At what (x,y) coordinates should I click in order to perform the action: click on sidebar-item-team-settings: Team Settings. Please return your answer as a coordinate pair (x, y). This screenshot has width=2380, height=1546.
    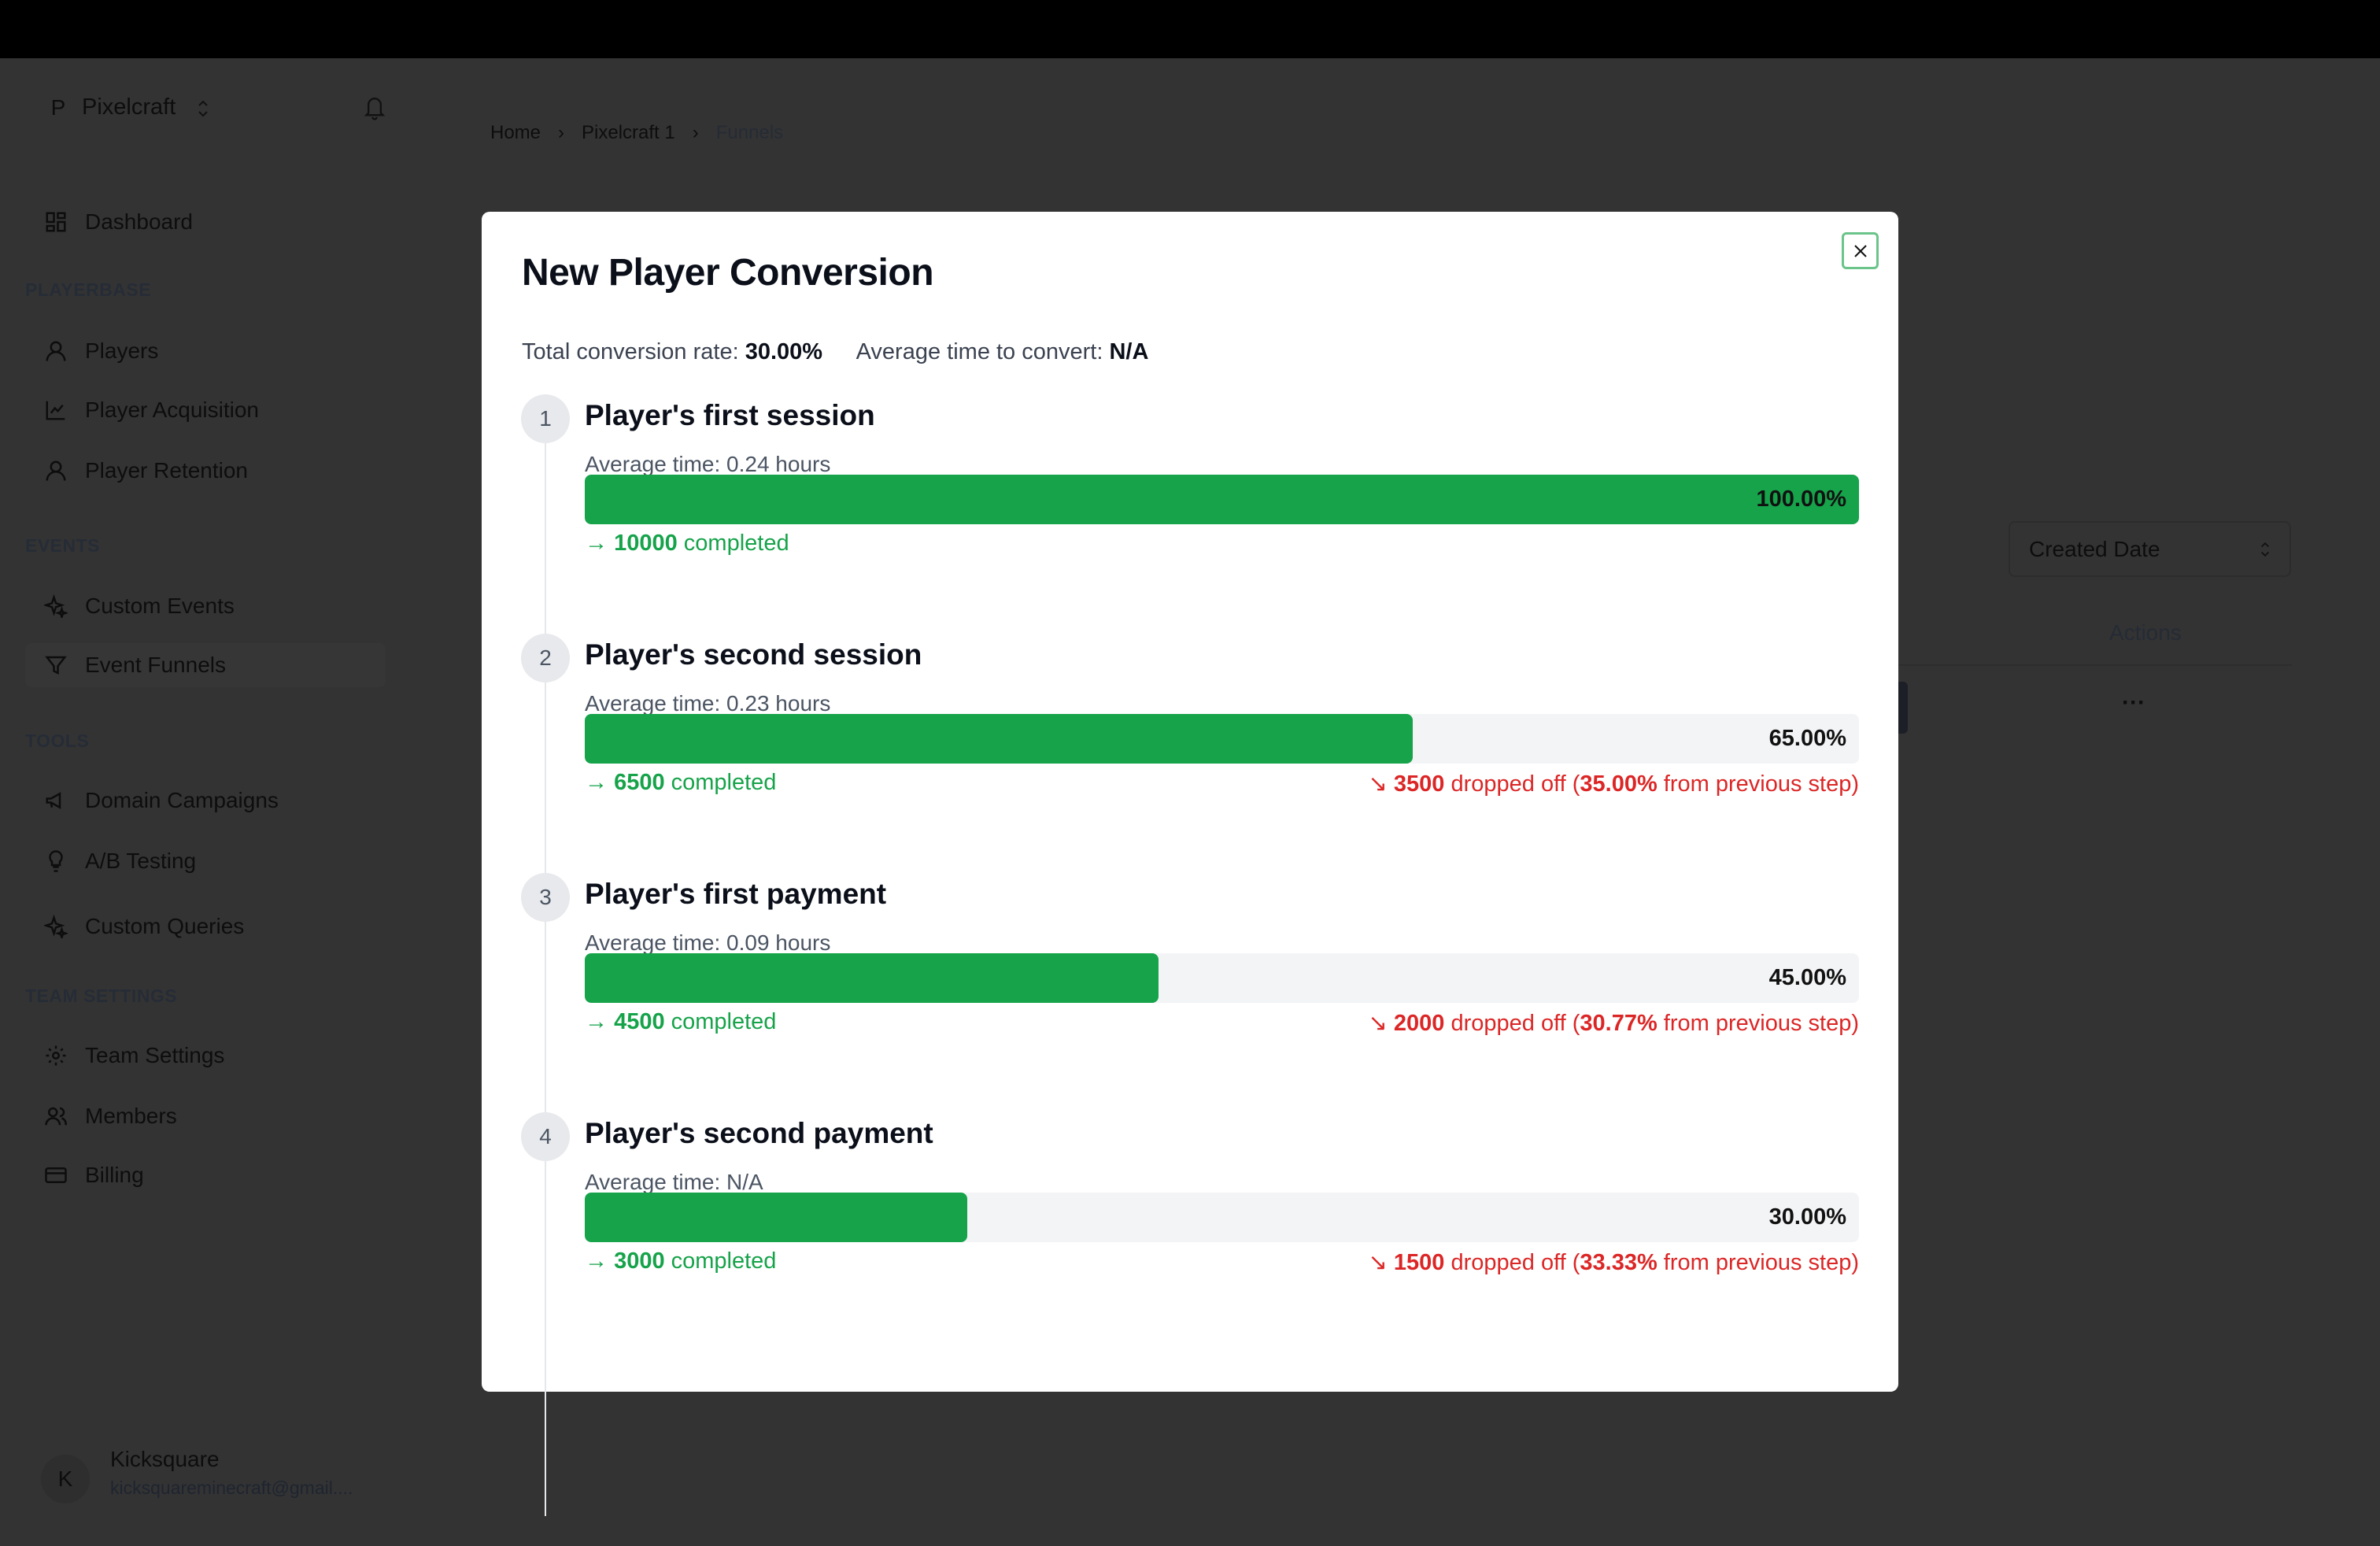
    Looking at the image, I should click on (225, 1056).